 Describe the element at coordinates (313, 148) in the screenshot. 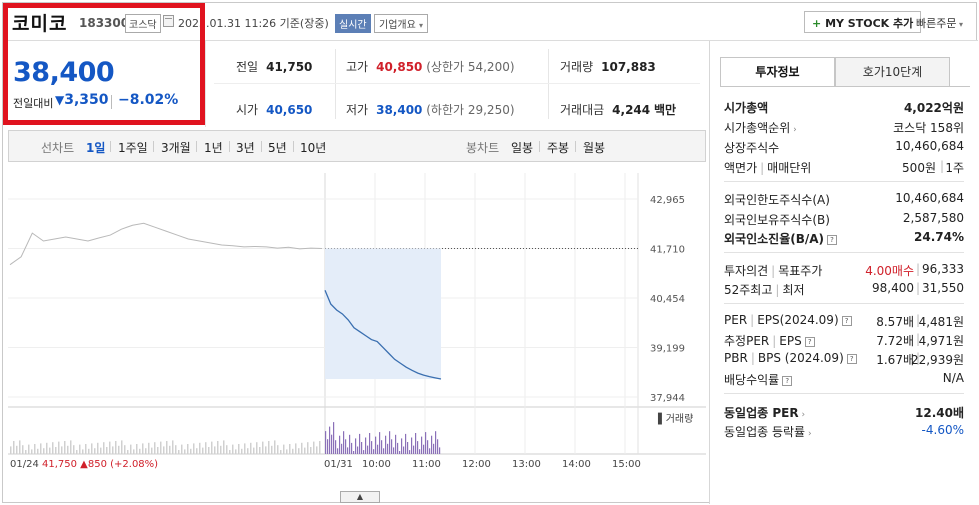

I see `tab-10y: 10년` at that location.